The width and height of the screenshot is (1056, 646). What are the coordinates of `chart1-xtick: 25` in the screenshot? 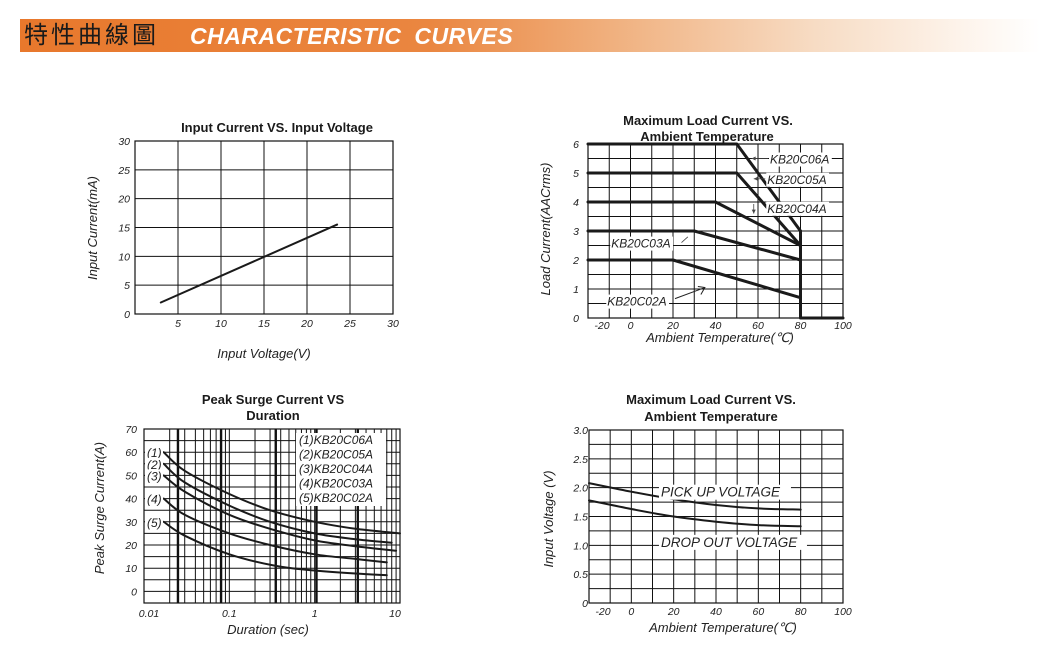 It's located at (349, 324).